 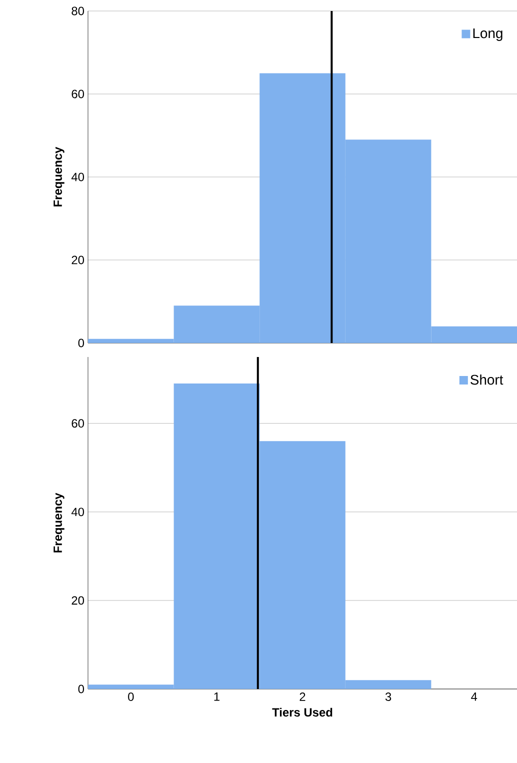 I want to click on x-tick-label: 3, so click(x=388, y=696).